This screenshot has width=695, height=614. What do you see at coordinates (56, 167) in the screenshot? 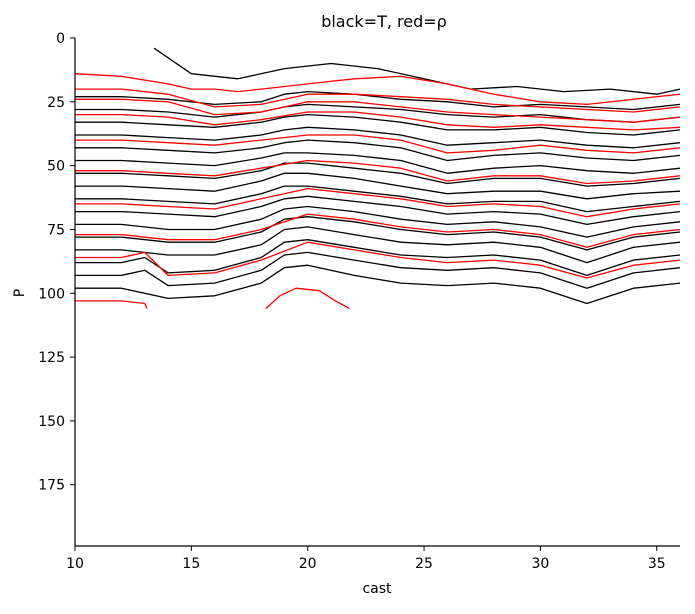
I see `y-tick-label: 50` at bounding box center [56, 167].